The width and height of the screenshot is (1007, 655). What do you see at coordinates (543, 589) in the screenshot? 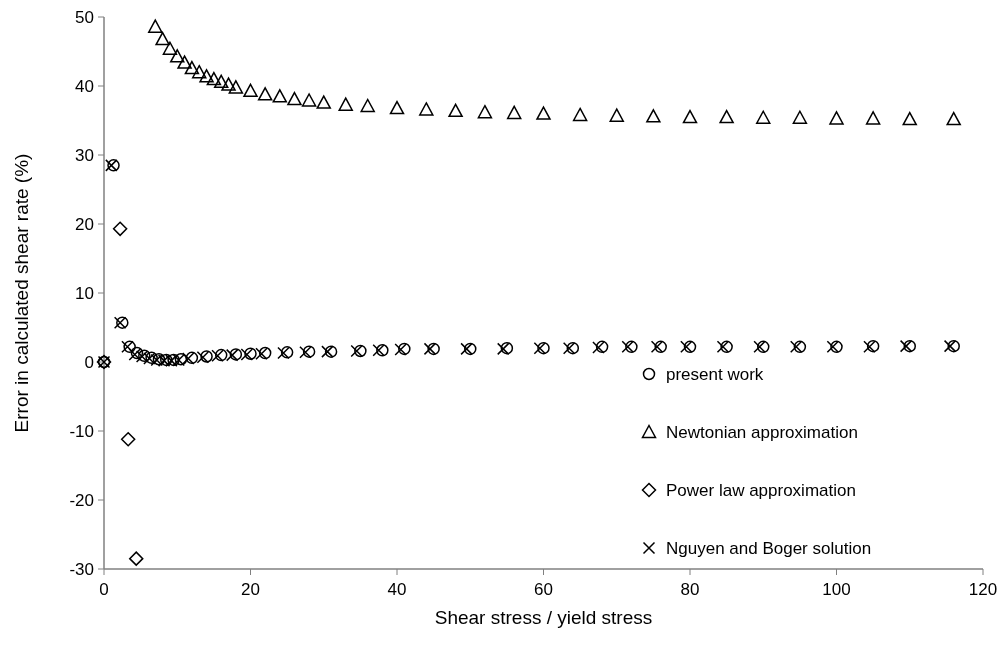
I see `x-tick-label: 60` at bounding box center [543, 589].